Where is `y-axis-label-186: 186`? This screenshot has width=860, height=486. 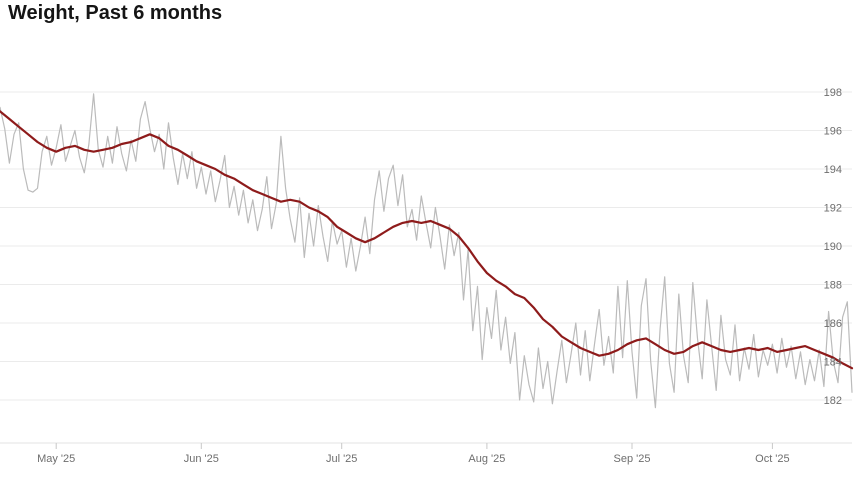
y-axis-label-186: 186 is located at coordinates (833, 324).